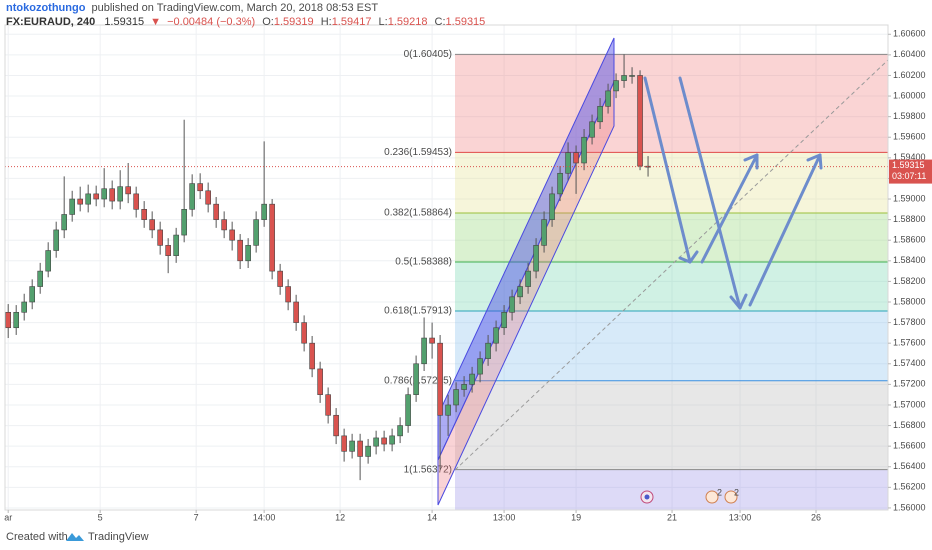 The width and height of the screenshot is (932, 550). What do you see at coordinates (50, 22) in the screenshot?
I see `symbol: FX:EURAUD, 240` at bounding box center [50, 22].